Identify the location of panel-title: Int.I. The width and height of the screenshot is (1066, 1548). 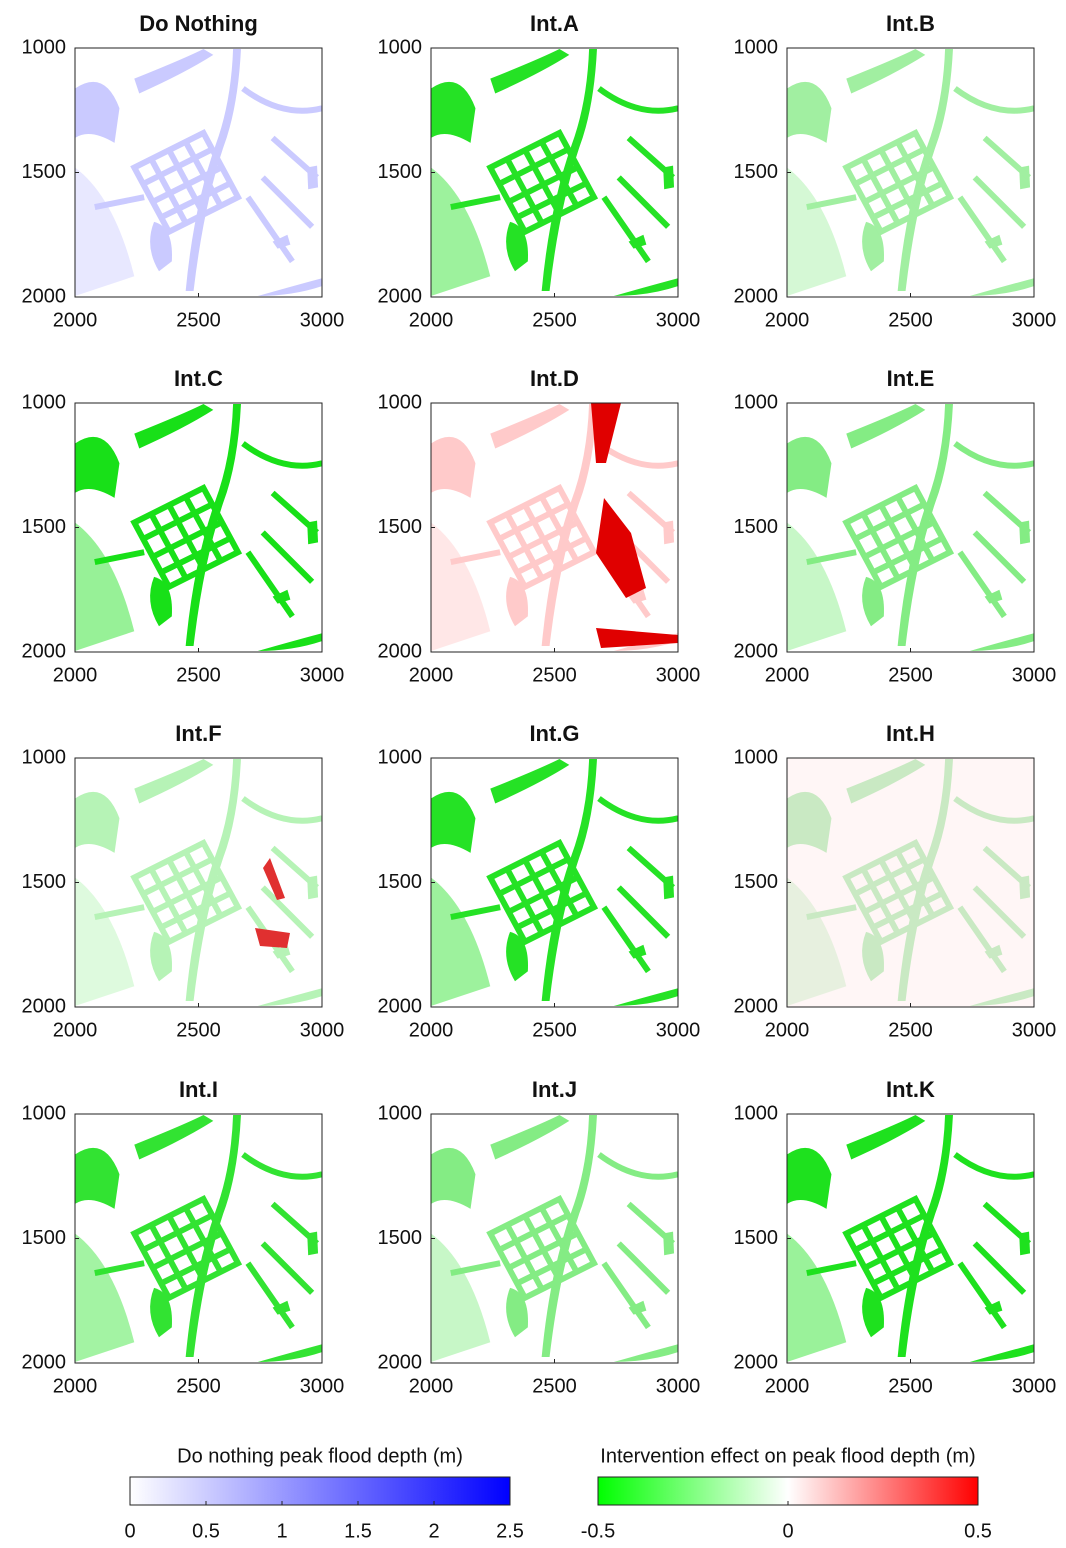
(198, 1089).